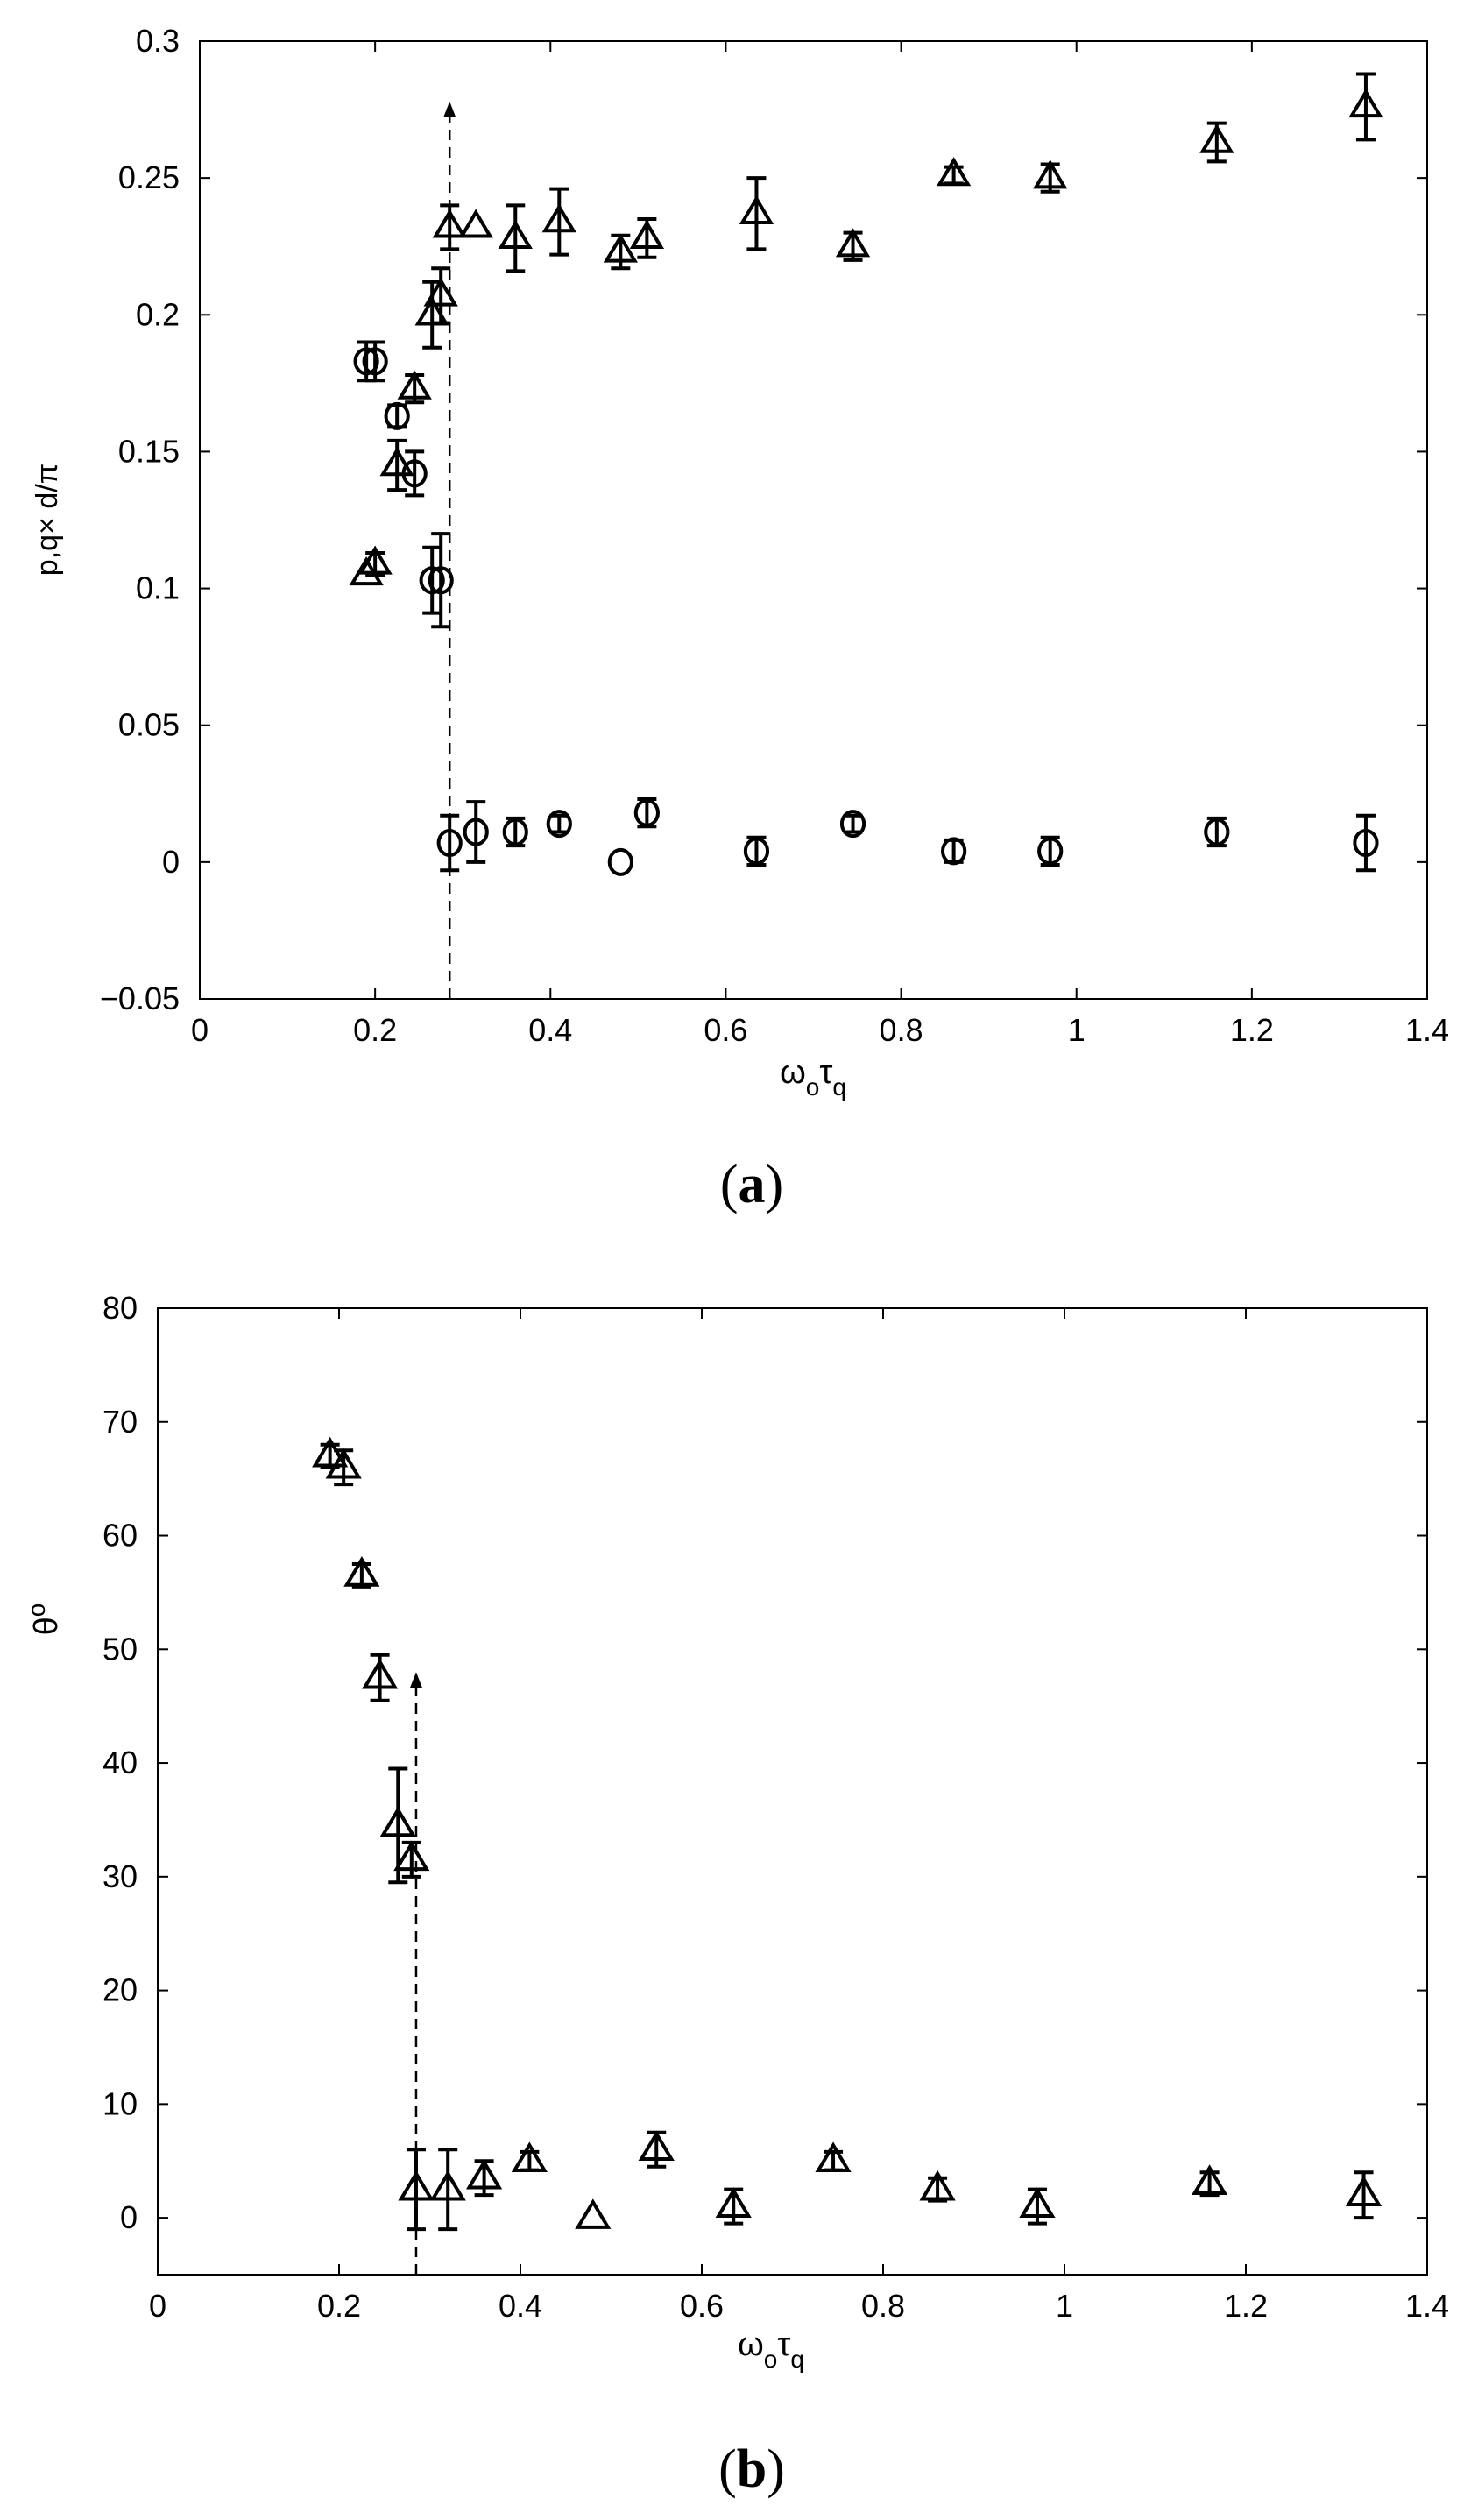  What do you see at coordinates (120, 1762) in the screenshot?
I see `y-tick-label: 40` at bounding box center [120, 1762].